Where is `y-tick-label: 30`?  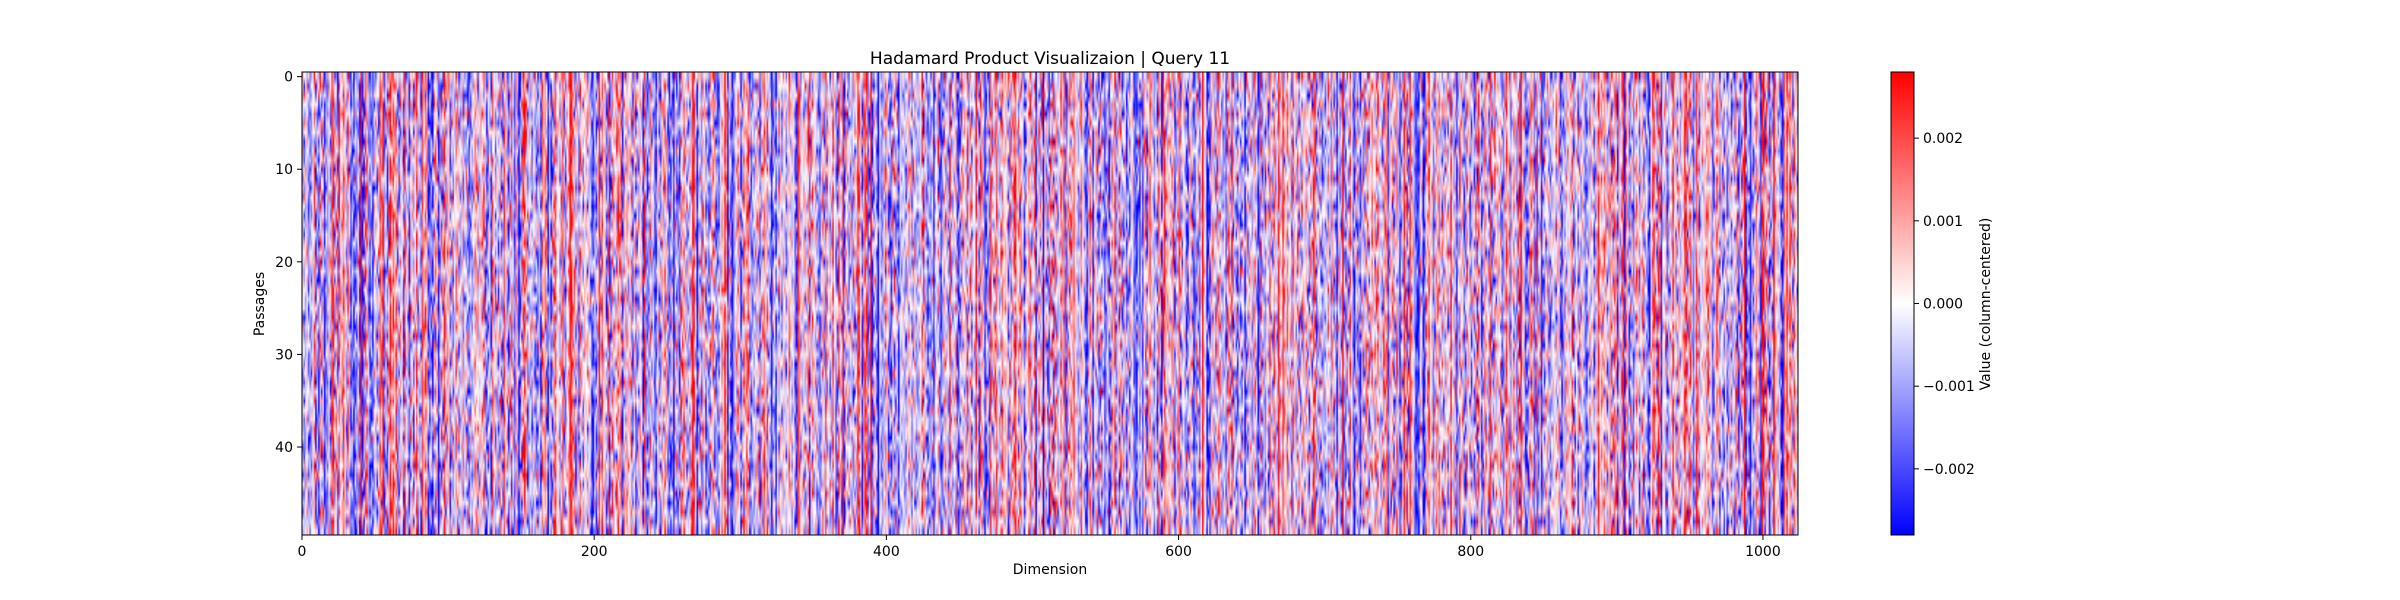 y-tick-label: 30 is located at coordinates (284, 355).